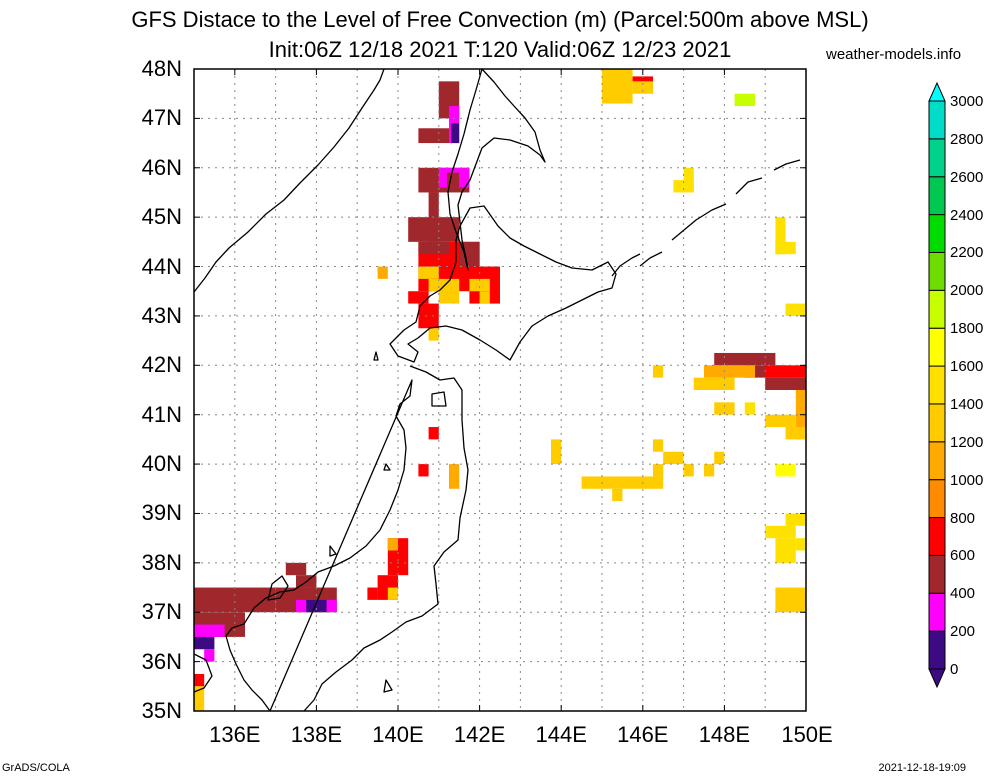 This screenshot has height=779, width=1000. Describe the element at coordinates (967, 404) in the screenshot. I see `colorbar-label: 1400` at that location.